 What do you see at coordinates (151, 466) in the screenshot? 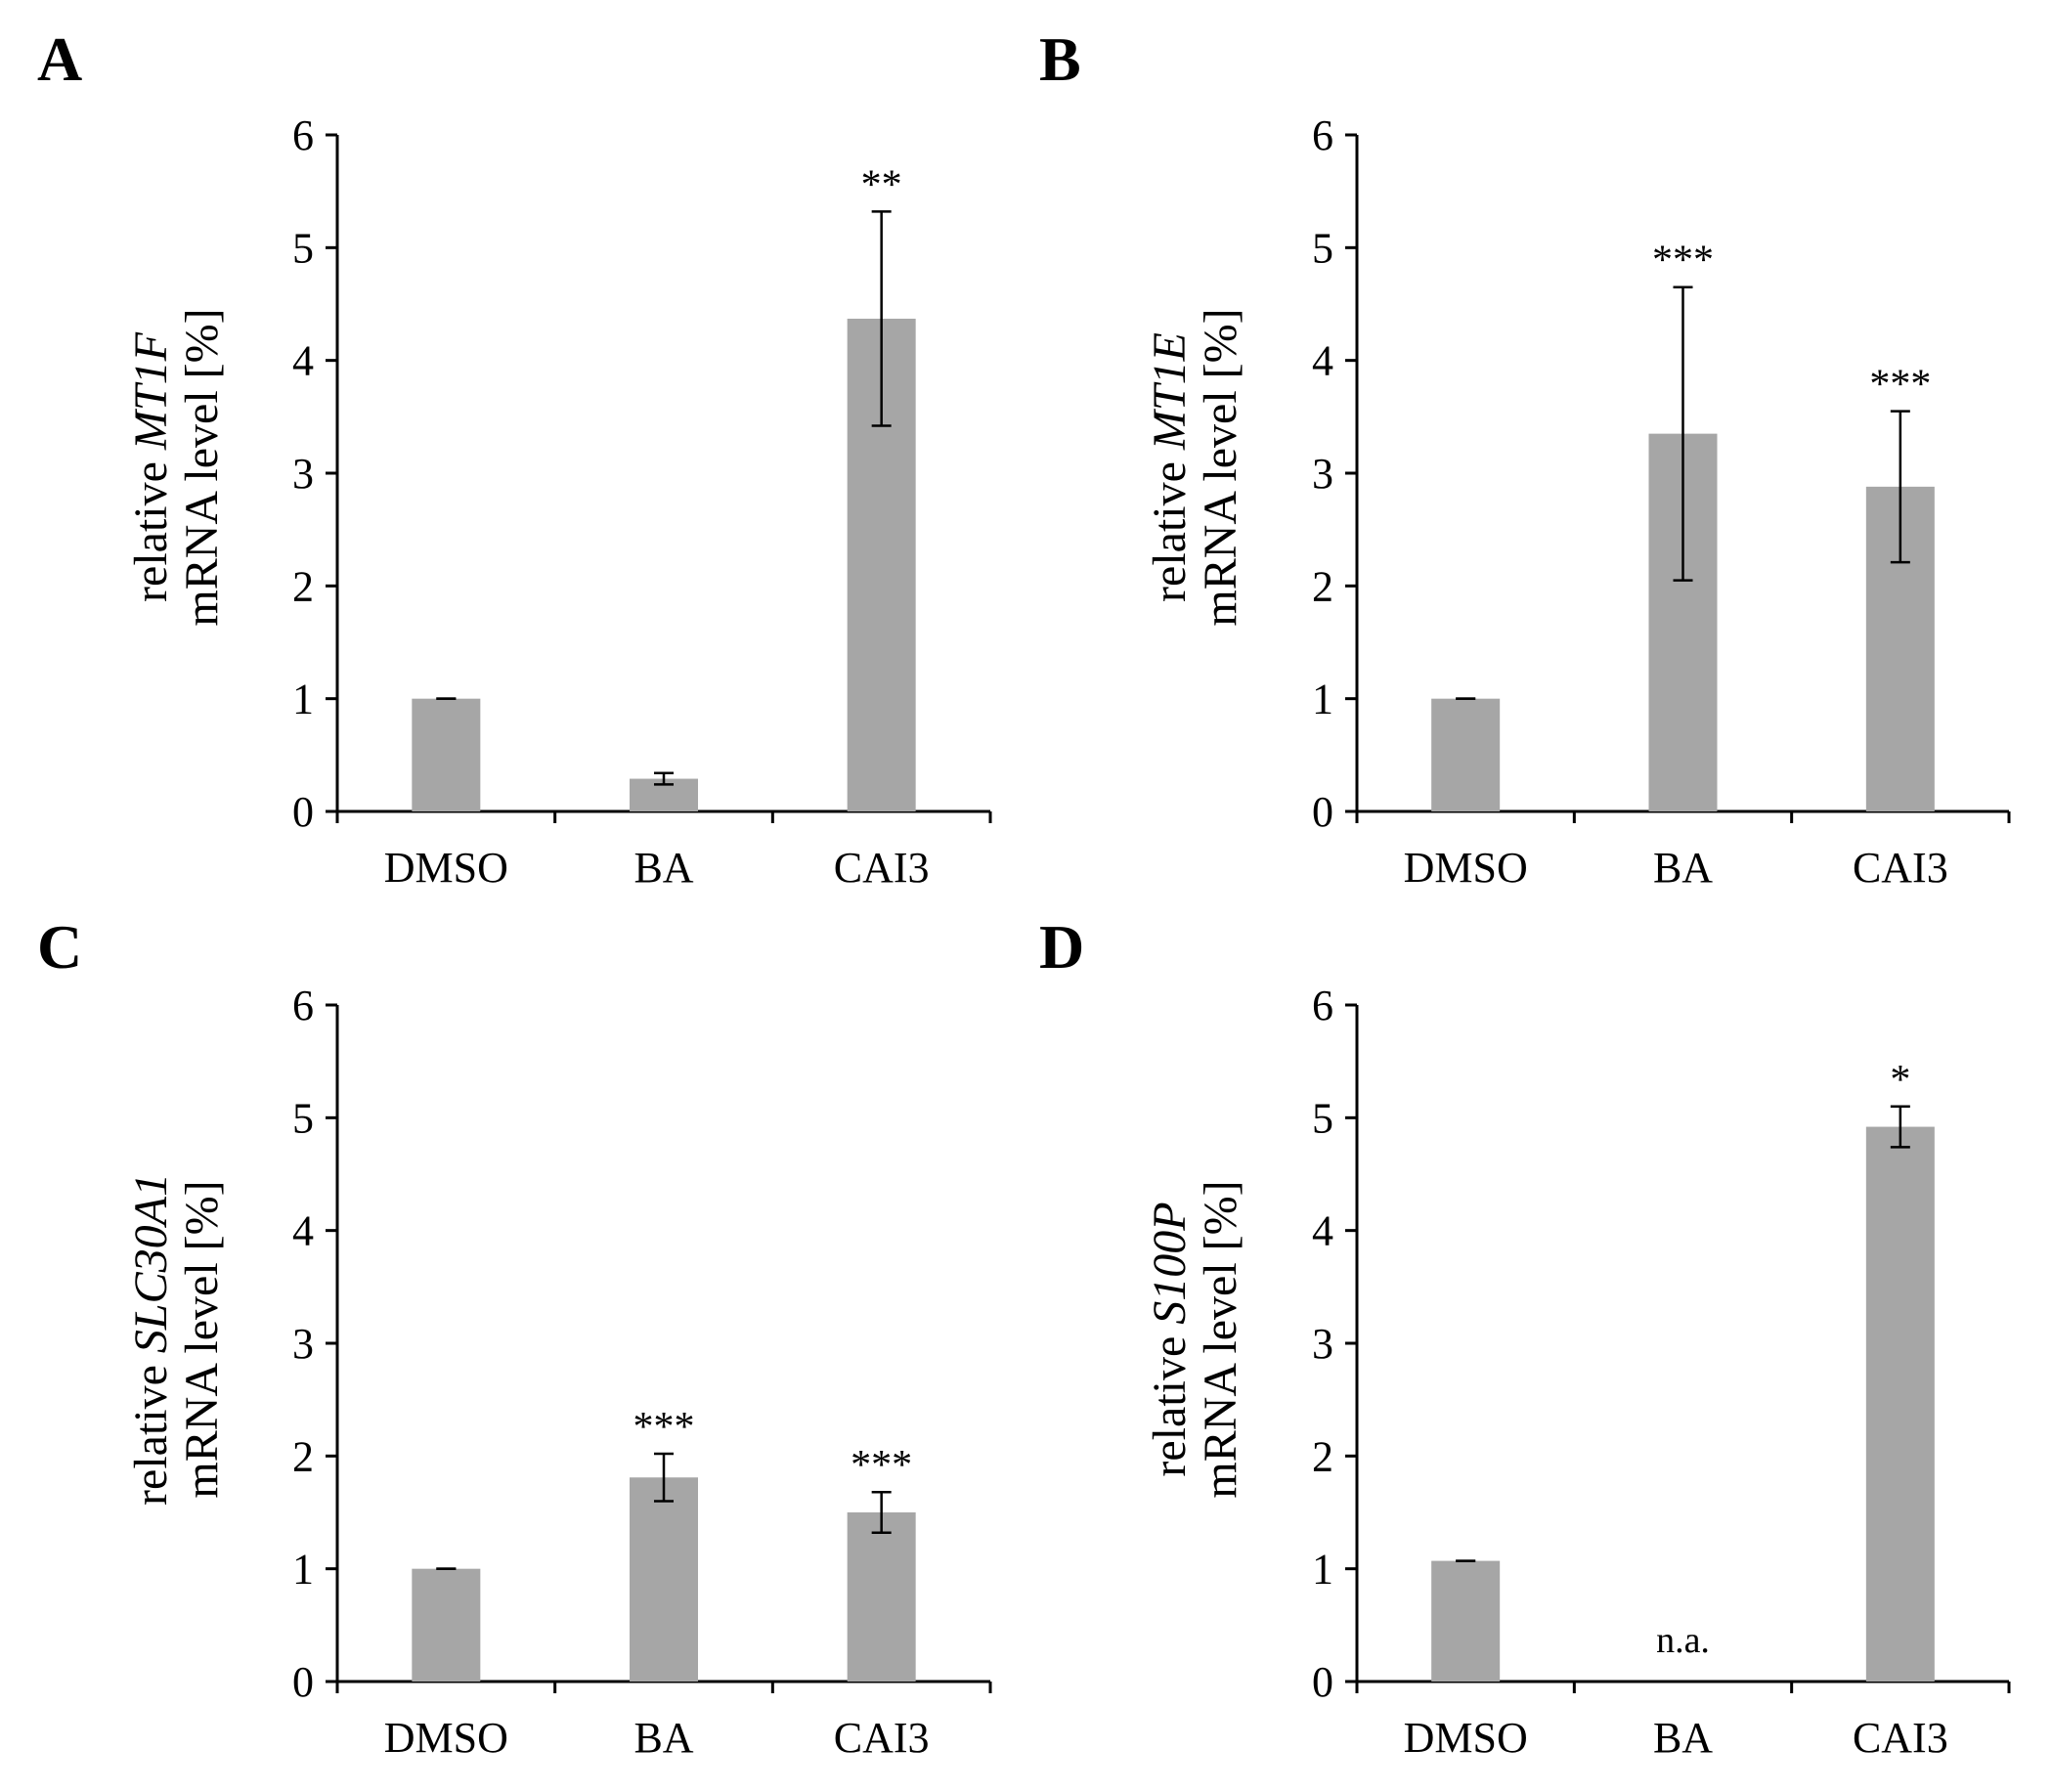
I see `y-axis-label-line1: relative MT1F` at bounding box center [151, 466].